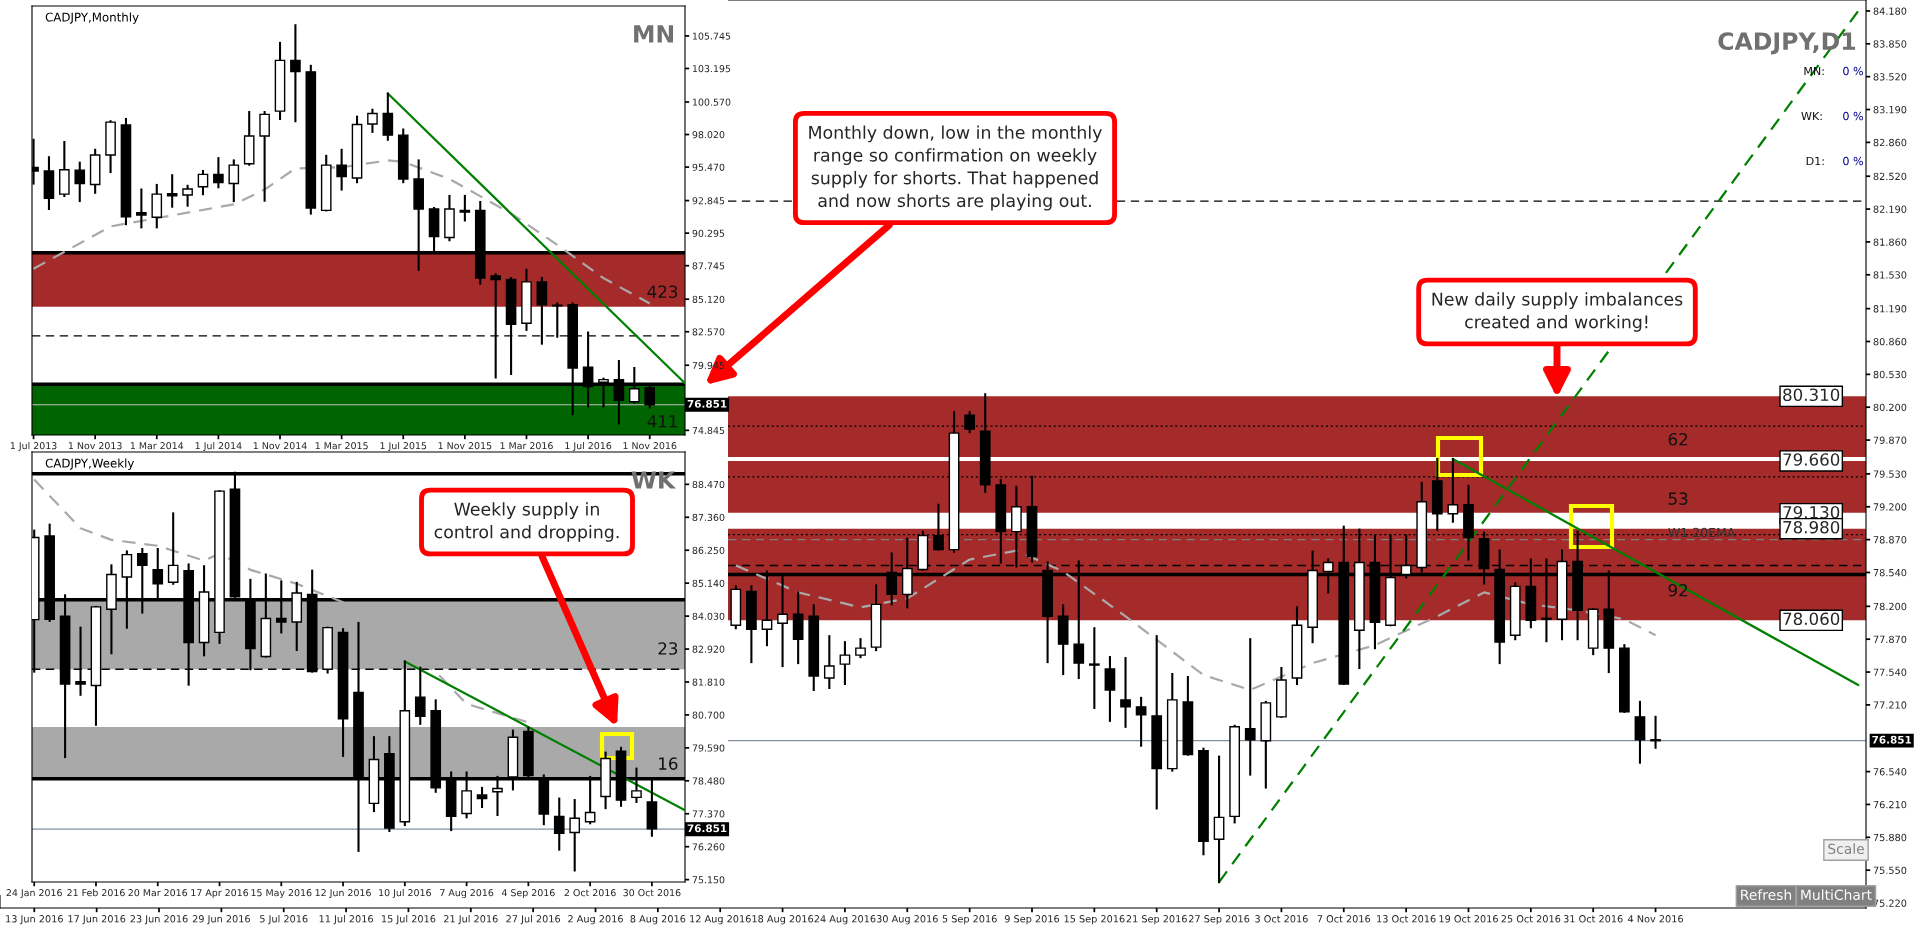 The width and height of the screenshot is (1920, 927). Describe the element at coordinates (1811, 395) in the screenshot. I see `annotation: 80.310` at that location.